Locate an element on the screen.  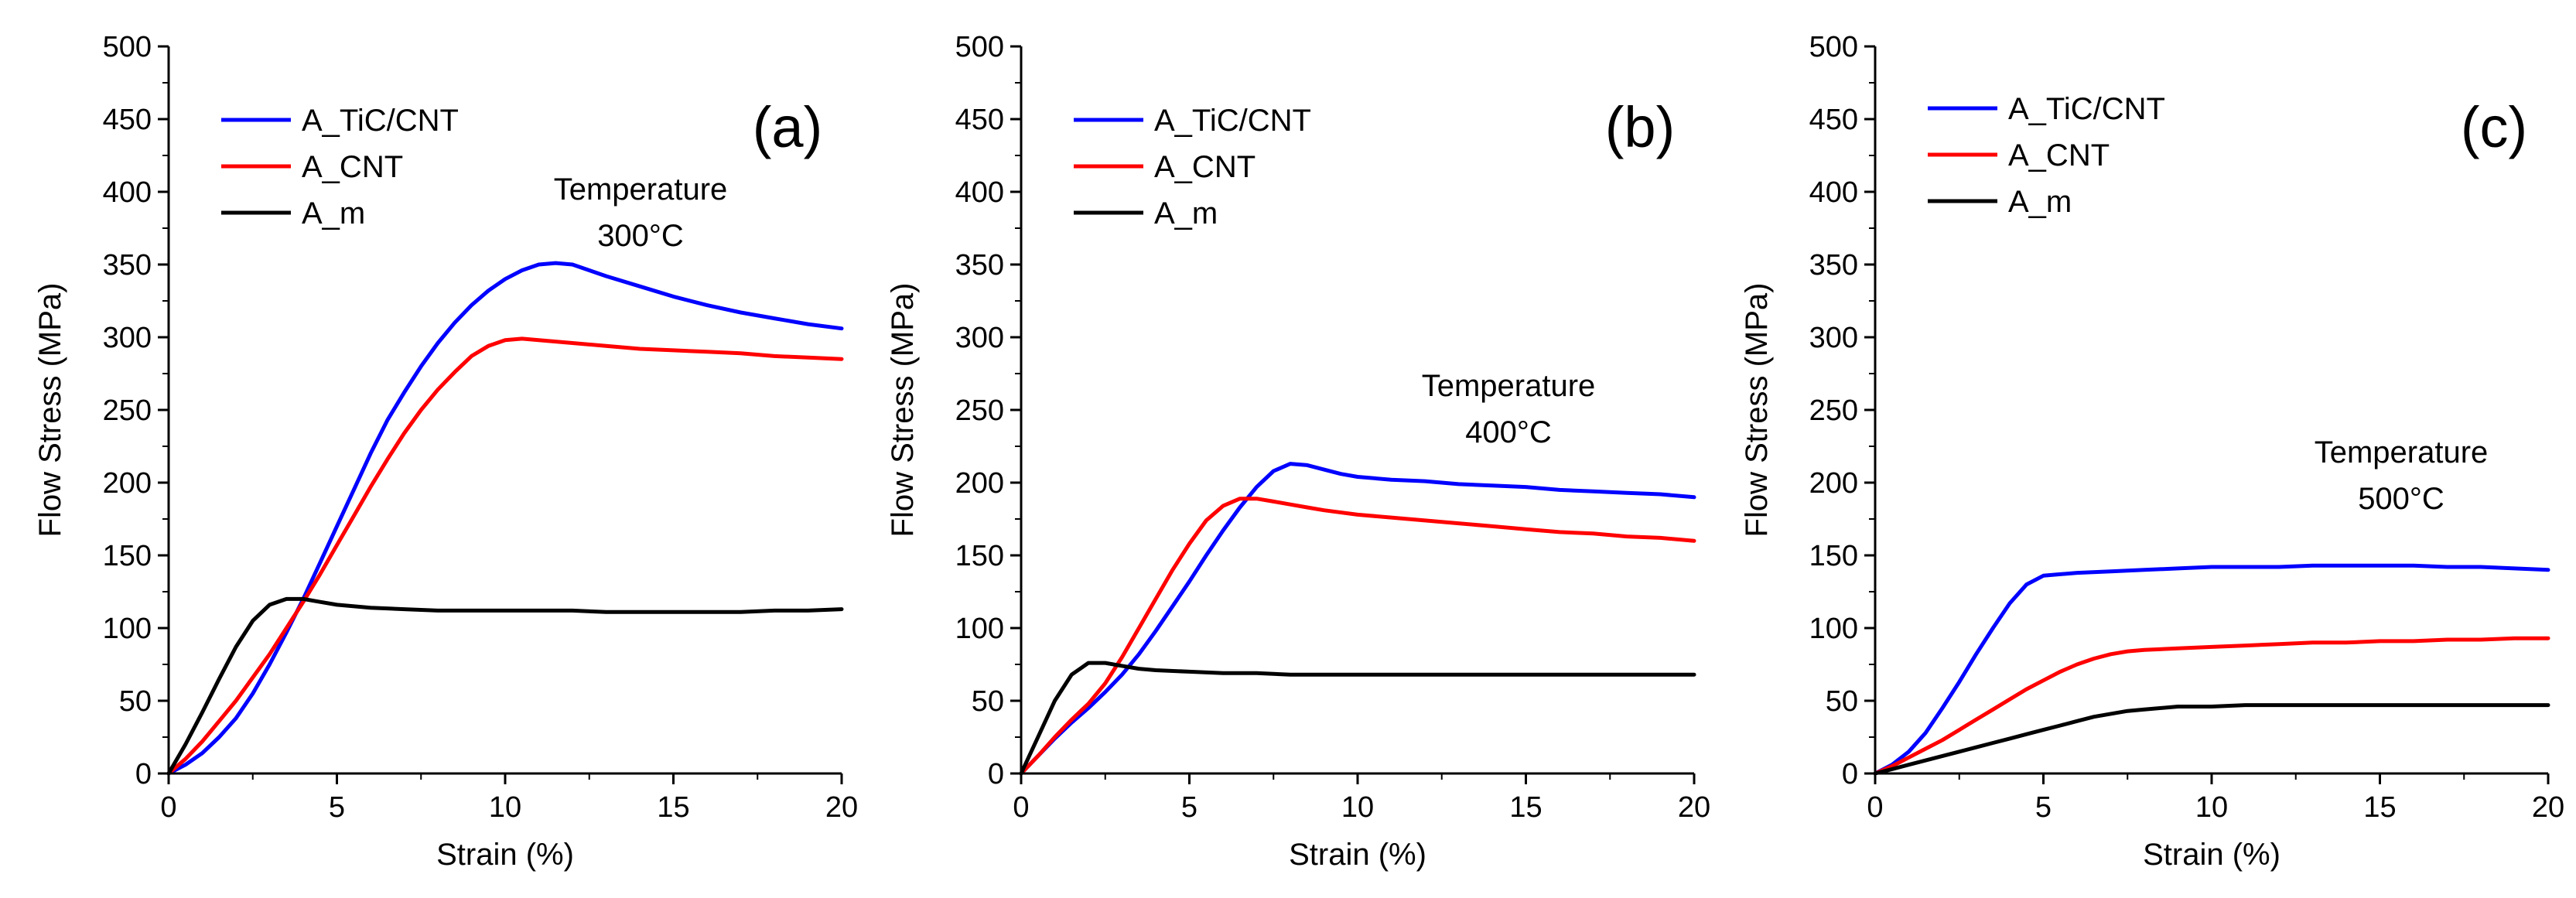
panel-label: (b) is located at coordinates (1640, 127).